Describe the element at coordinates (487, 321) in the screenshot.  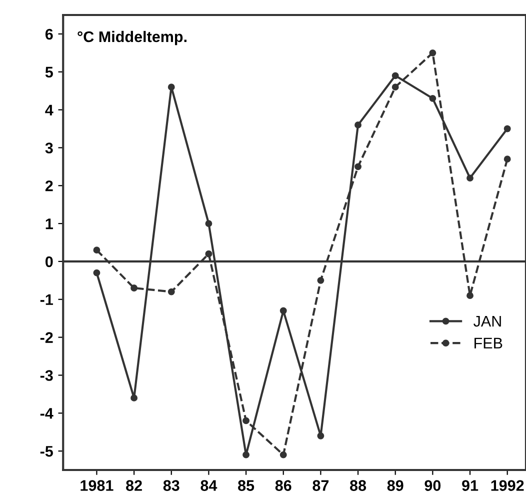
I see `legend-label: JAN` at that location.